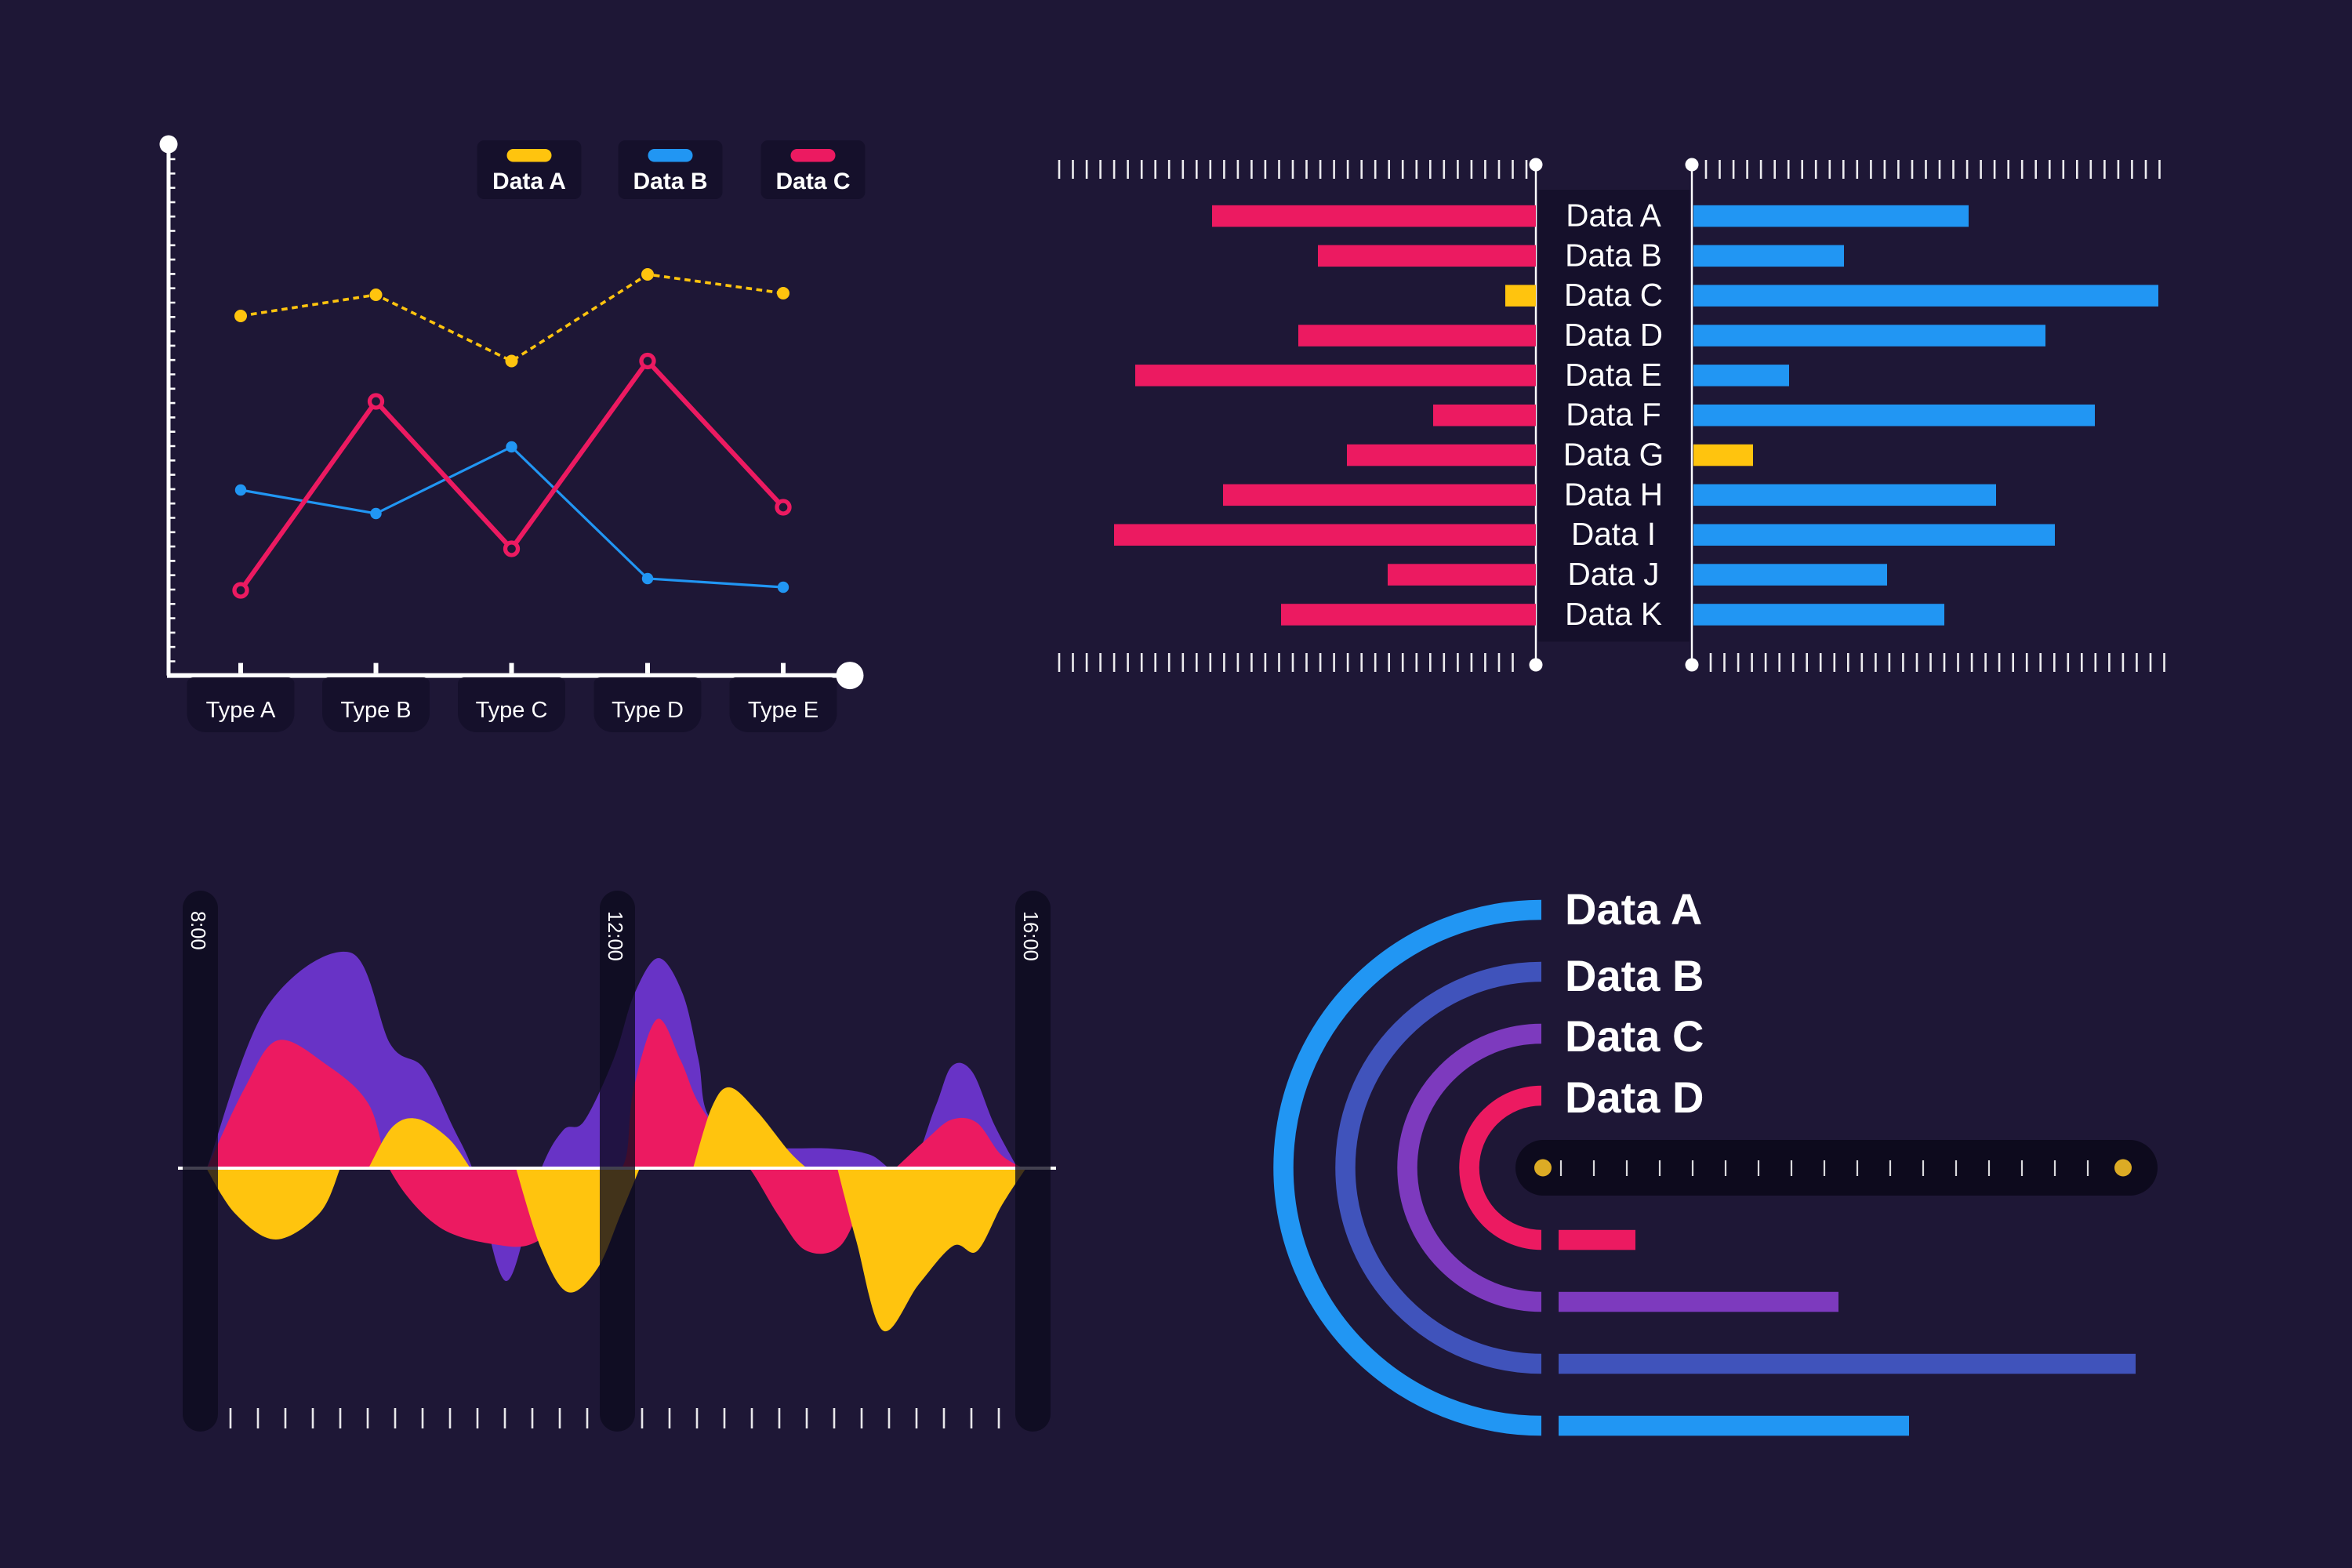 The height and width of the screenshot is (1568, 2352). I want to click on svg-text: 12:00, so click(615, 936).